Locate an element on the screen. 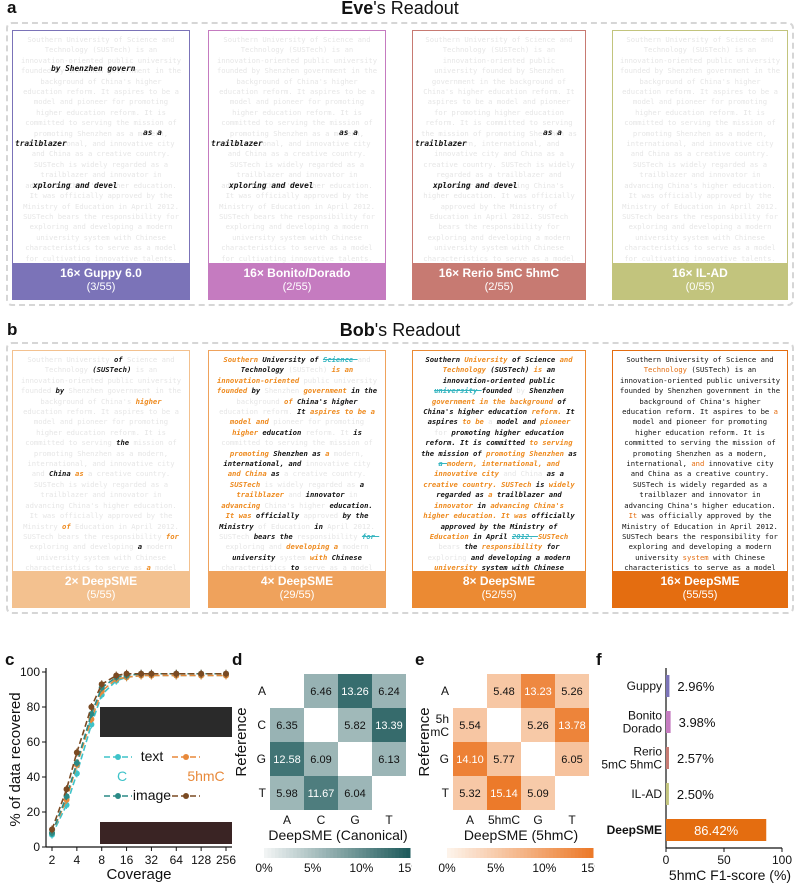  legend-image-label: image is located at coordinates (152, 795).